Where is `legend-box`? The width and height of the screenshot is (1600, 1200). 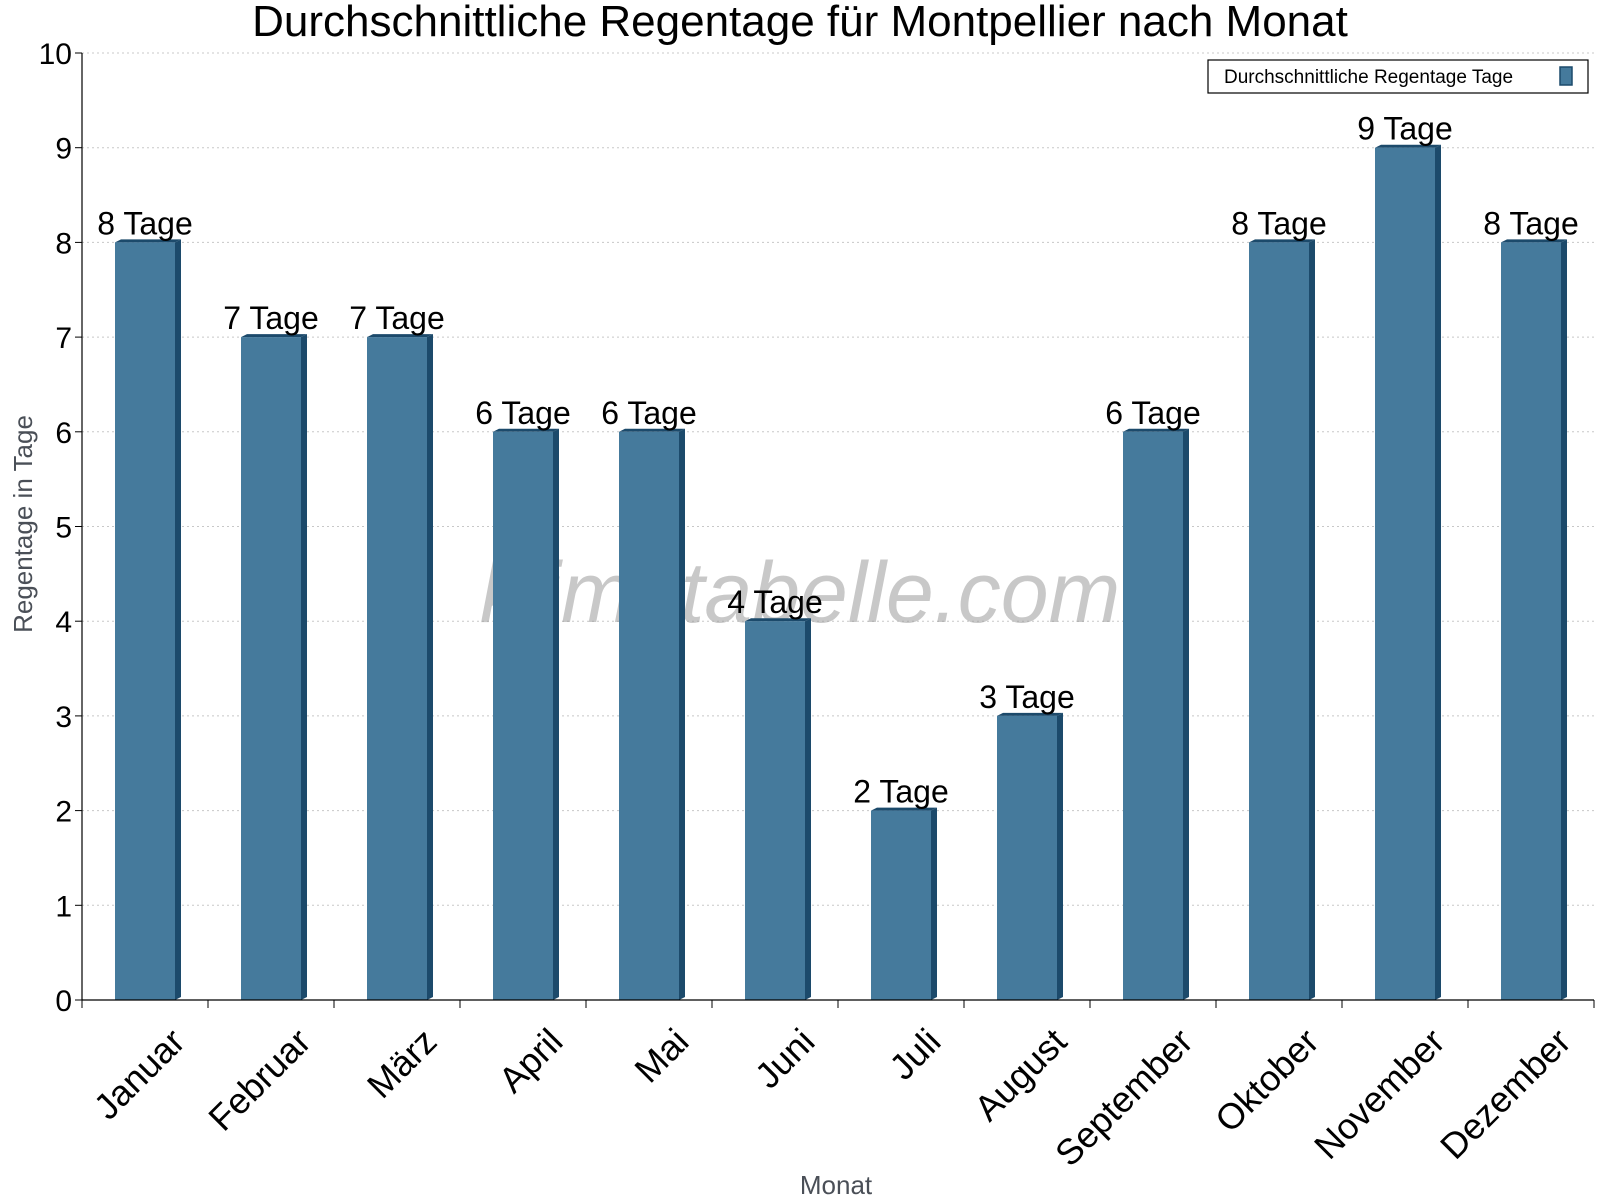 legend-box is located at coordinates (1398, 76).